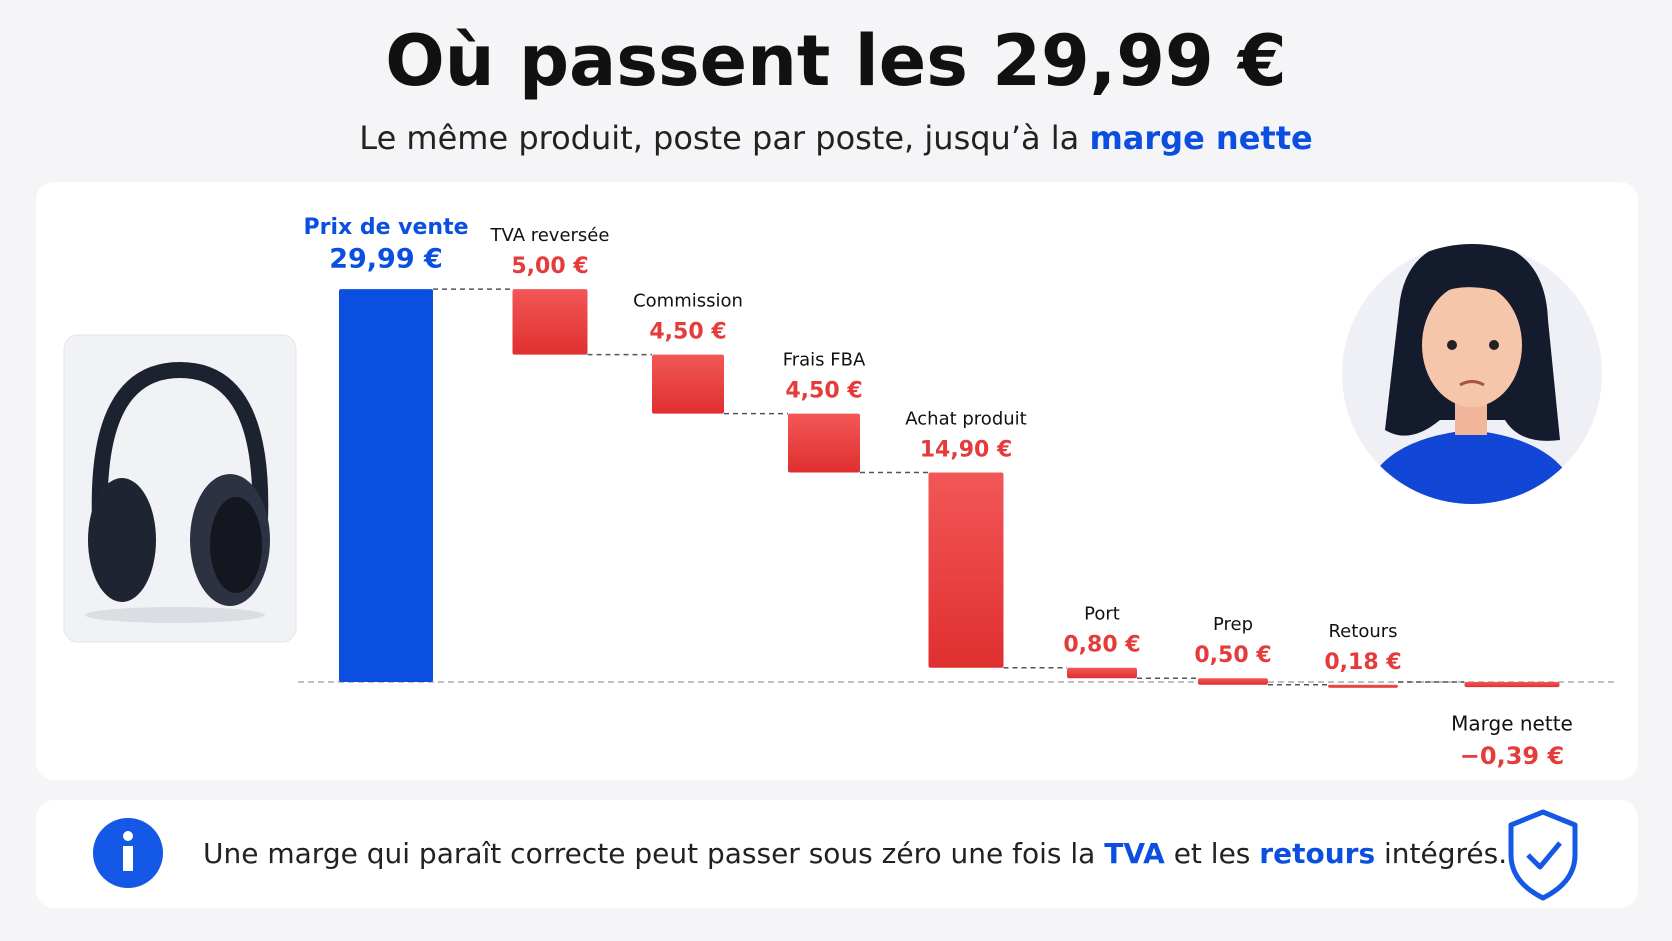 Image resolution: width=1672 pixels, height=941 pixels. I want to click on value-label: 0,18 €, so click(1362, 662).